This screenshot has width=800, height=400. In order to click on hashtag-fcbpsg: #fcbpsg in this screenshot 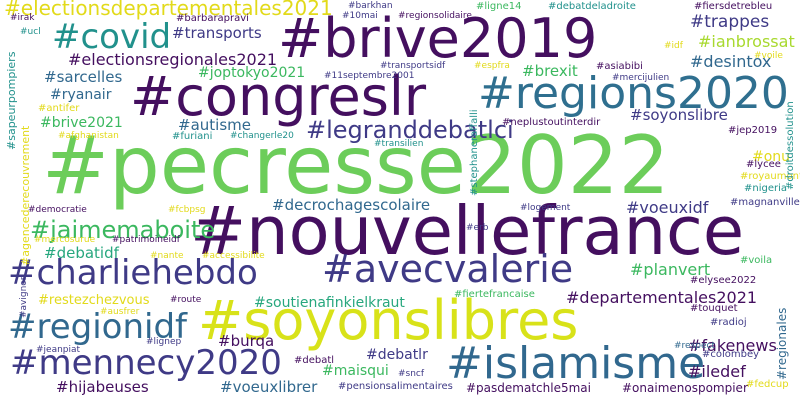, I will do `click(187, 210)`.